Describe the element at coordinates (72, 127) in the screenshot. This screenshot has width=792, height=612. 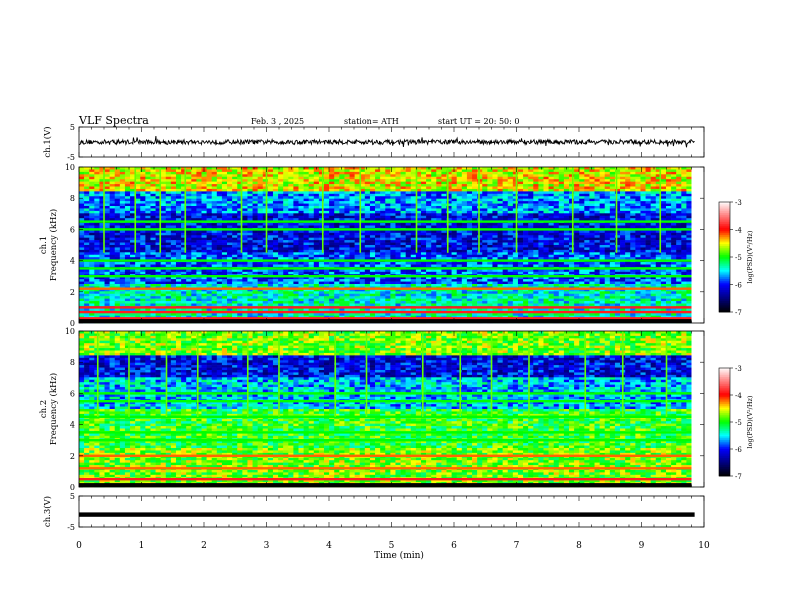
I see `y-tick-label: 5` at that location.